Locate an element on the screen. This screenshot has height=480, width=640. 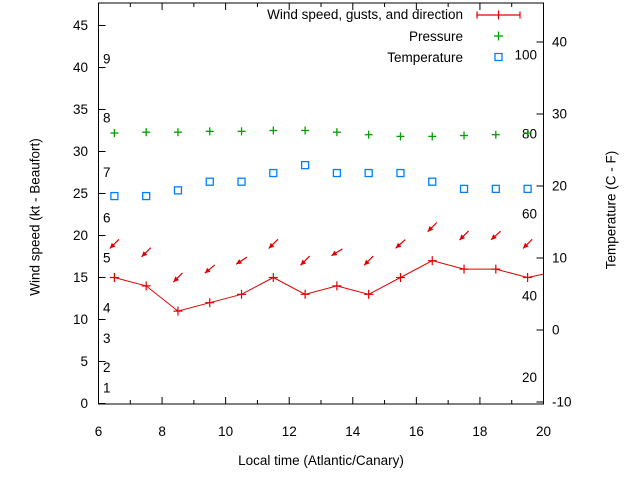
y-left-tick-label: 45 is located at coordinates (80, 25).